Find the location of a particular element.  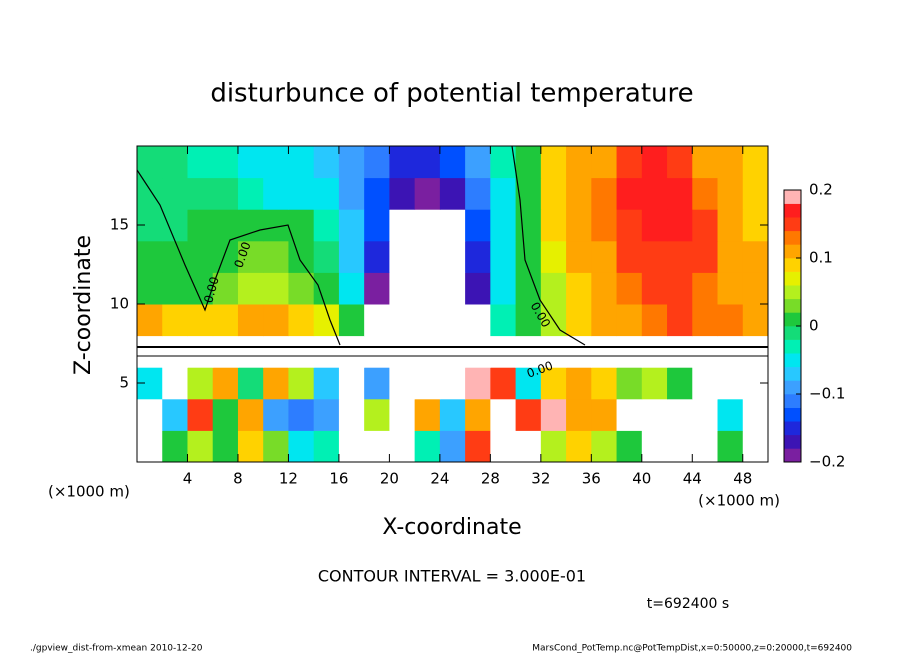

contour-line is located at coordinates (238, 257).